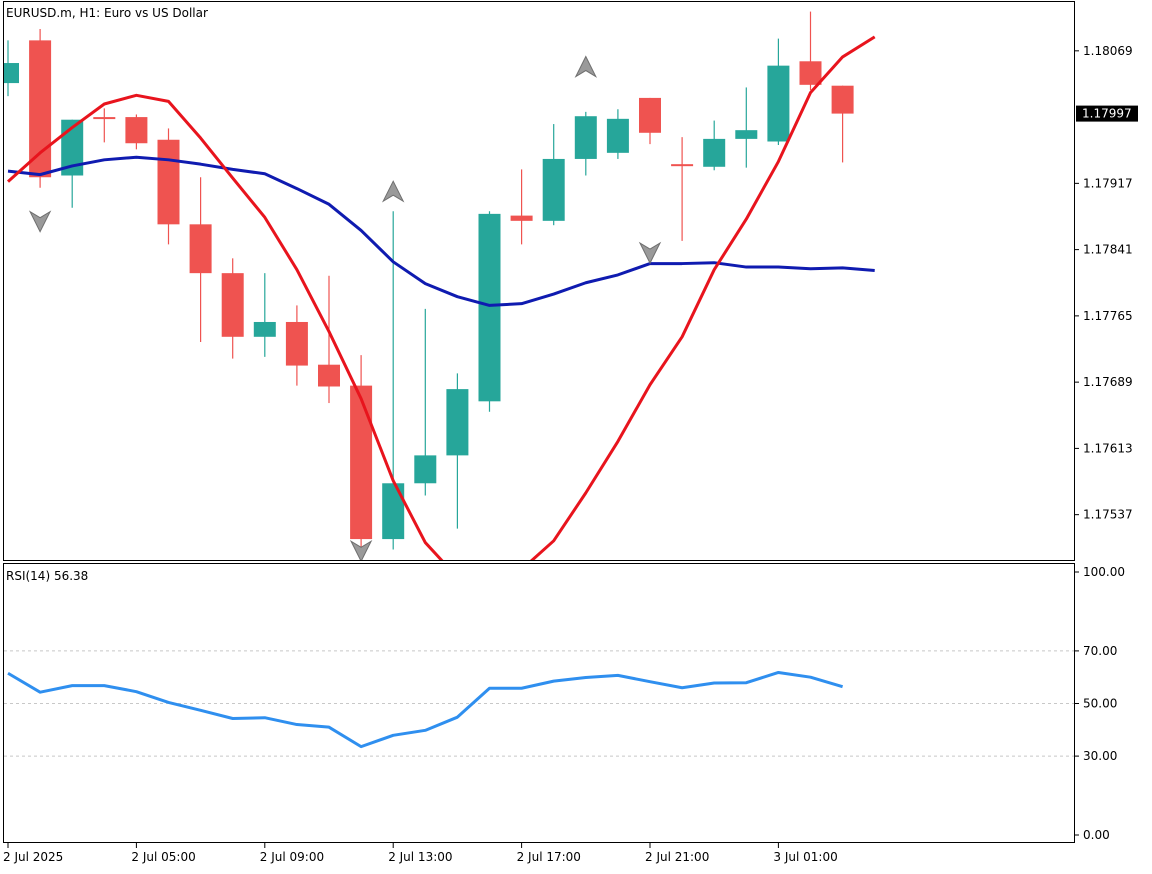  What do you see at coordinates (441, 231) in the screenshot?
I see `ma-slow-line` at bounding box center [441, 231].